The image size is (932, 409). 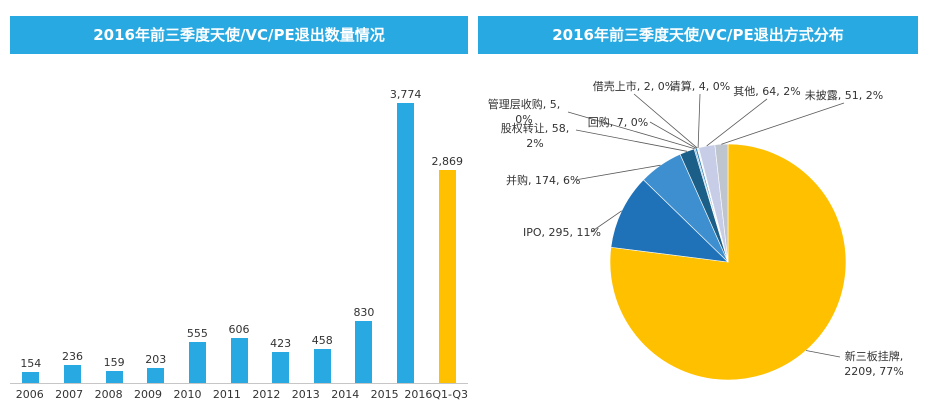 What do you see at coordinates (239, 329) in the screenshot?
I see `bar-value-label: 606` at bounding box center [239, 329].